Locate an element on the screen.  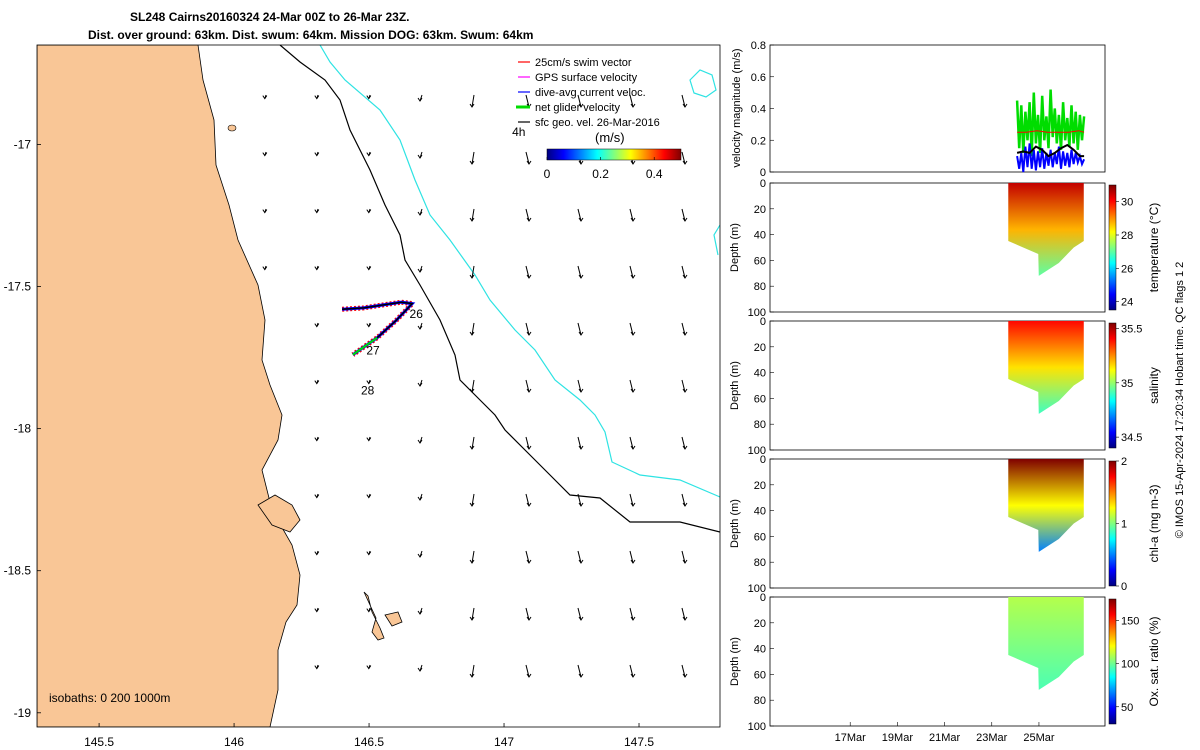
x-tick-label: 145.5 is located at coordinates (99, 742).